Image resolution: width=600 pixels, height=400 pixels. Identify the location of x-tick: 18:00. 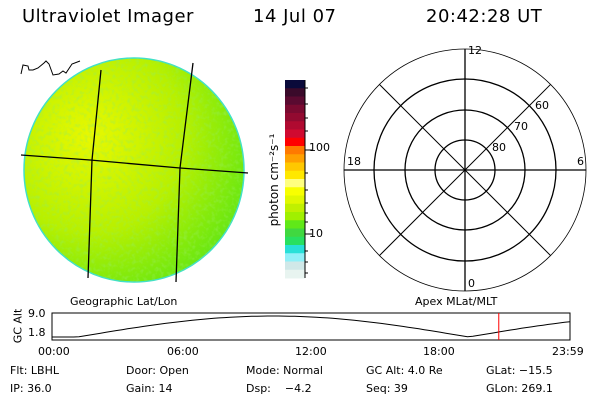
(439, 351).